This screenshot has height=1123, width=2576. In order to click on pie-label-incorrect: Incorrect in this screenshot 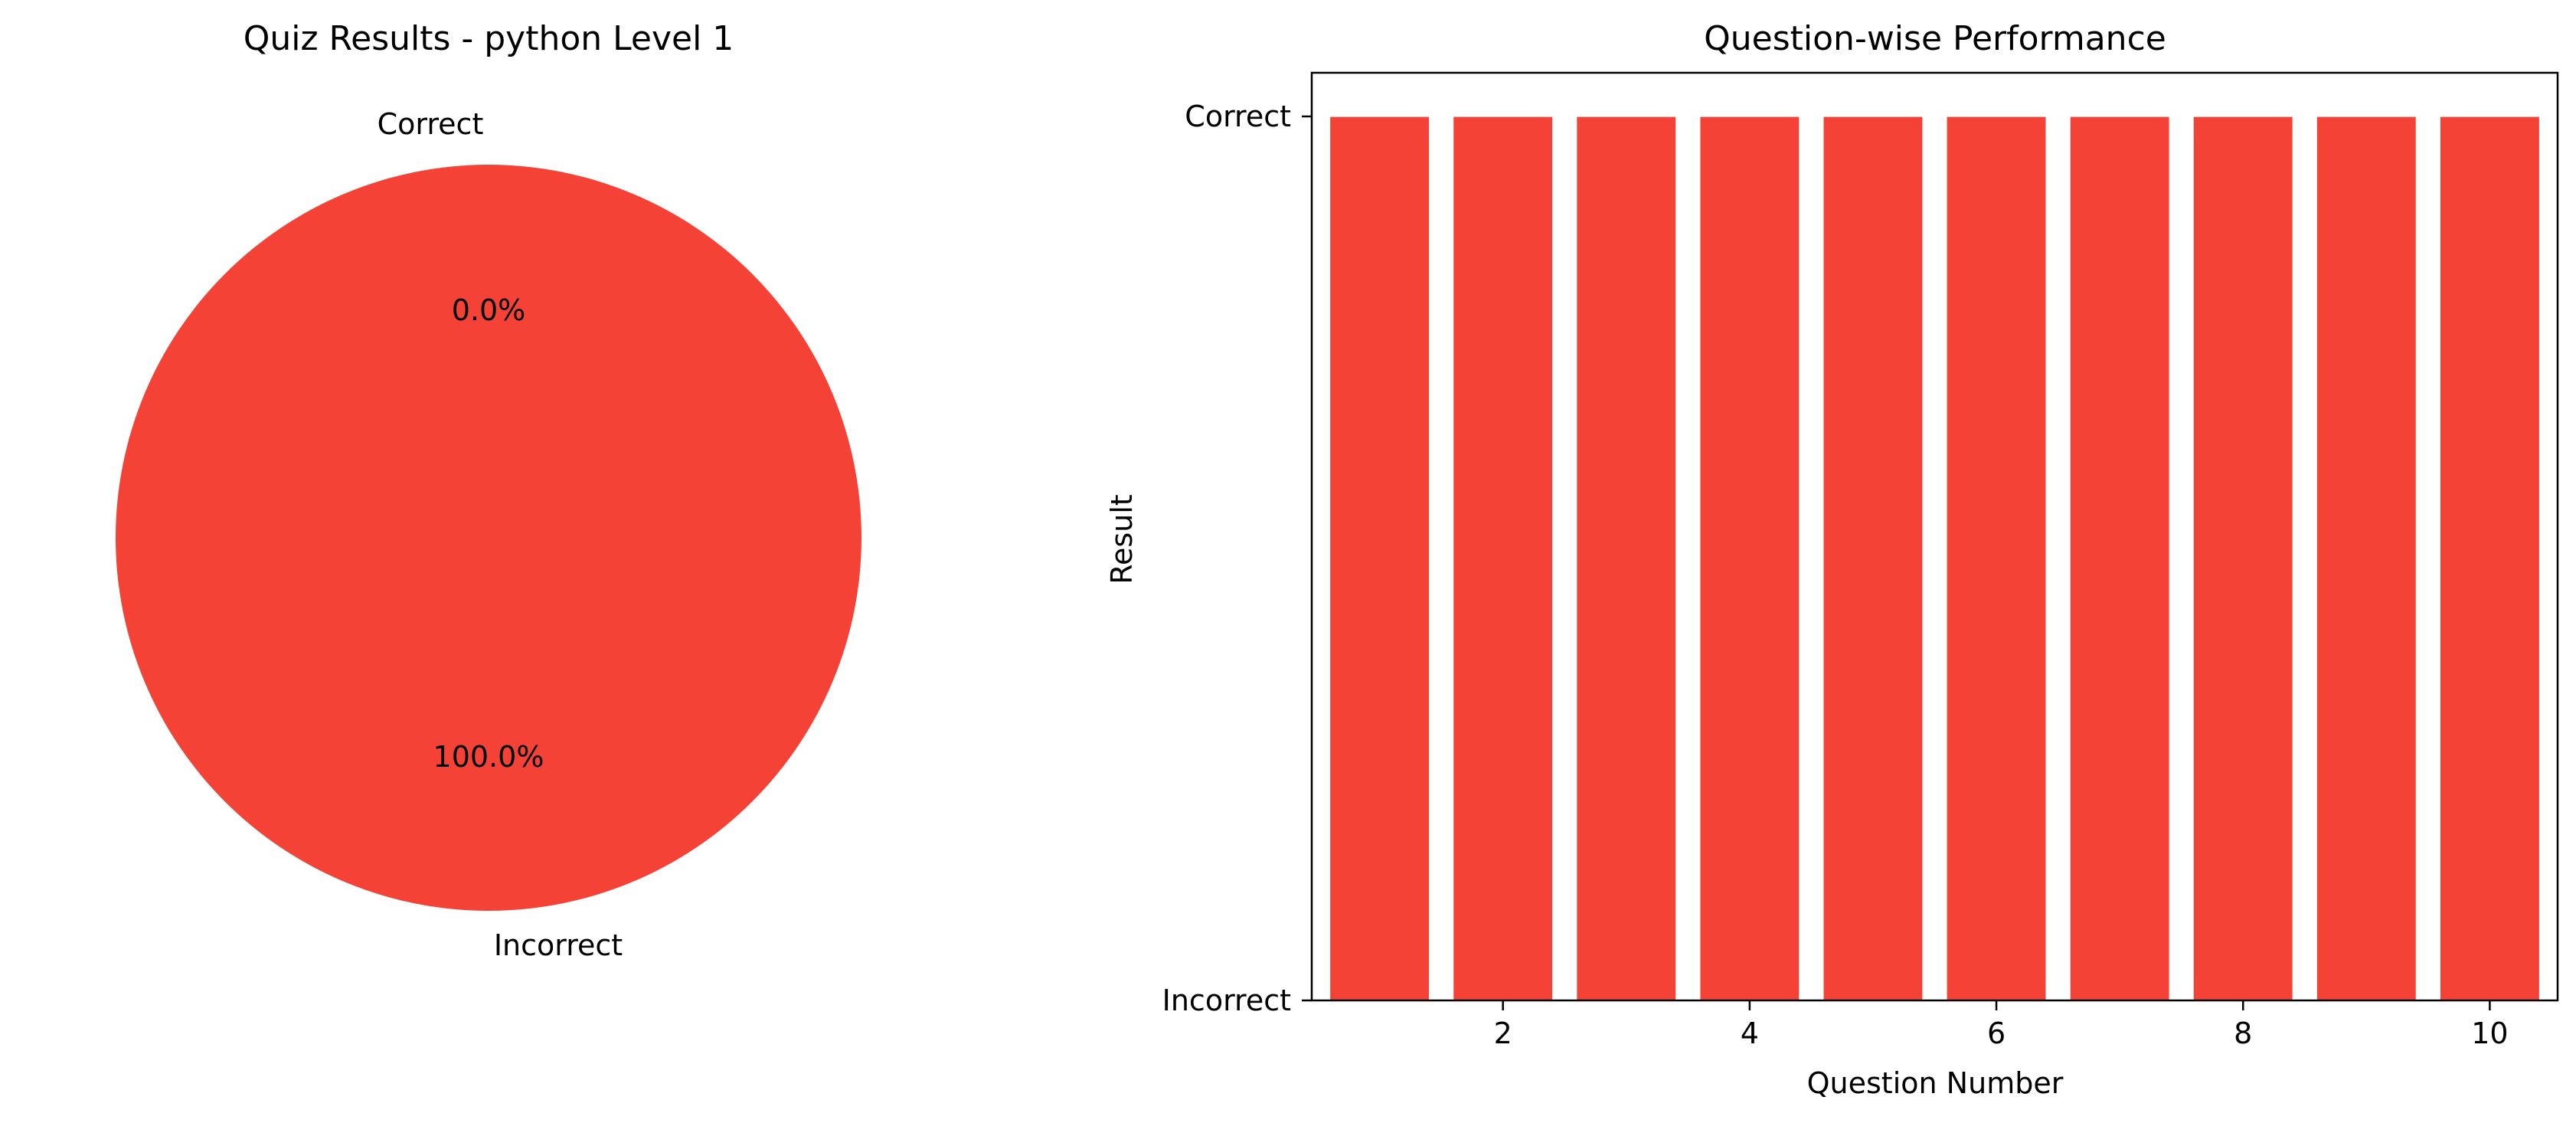, I will do `click(558, 945)`.